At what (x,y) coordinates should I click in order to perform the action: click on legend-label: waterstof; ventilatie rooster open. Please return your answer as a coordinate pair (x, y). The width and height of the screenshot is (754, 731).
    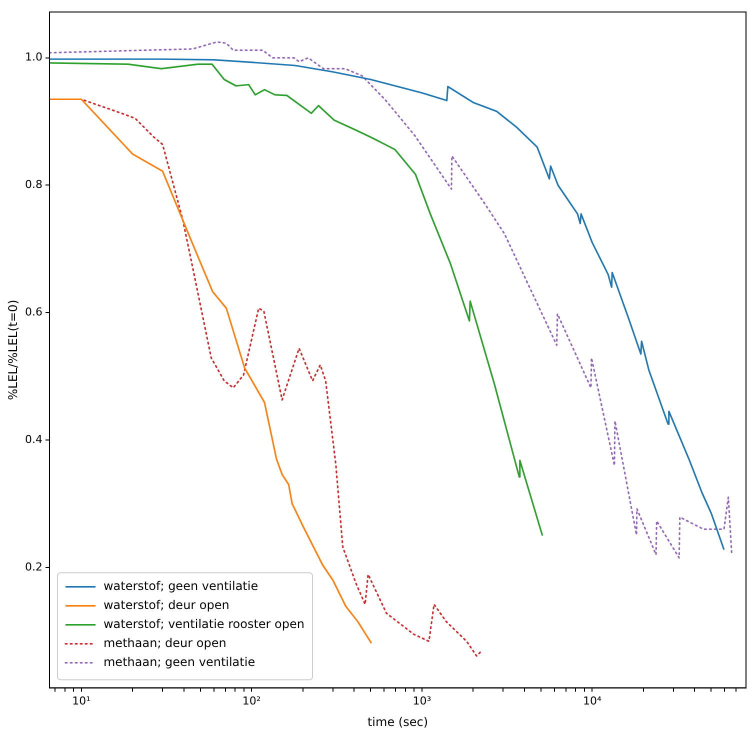
    Looking at the image, I should click on (204, 623).